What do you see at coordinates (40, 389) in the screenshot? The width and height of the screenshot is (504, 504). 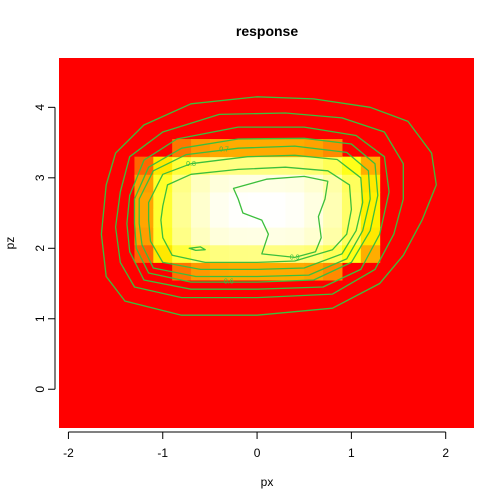 I see `y-tick-label: 0` at bounding box center [40, 389].